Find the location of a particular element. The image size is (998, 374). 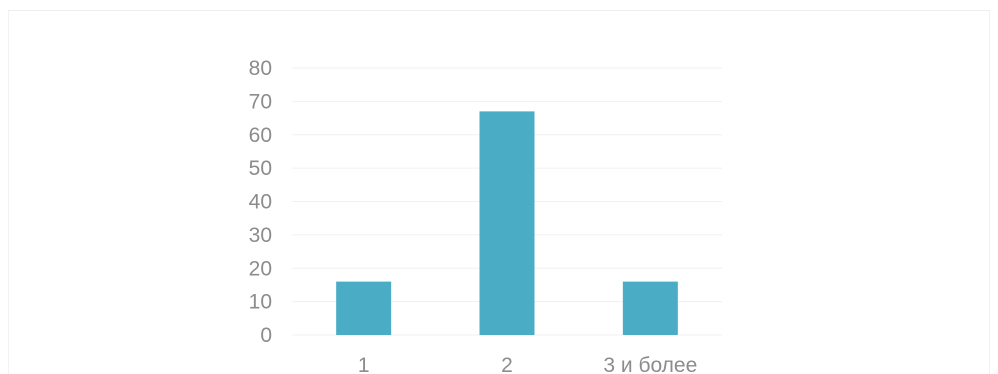

y-tick-label: 40 is located at coordinates (260, 202).